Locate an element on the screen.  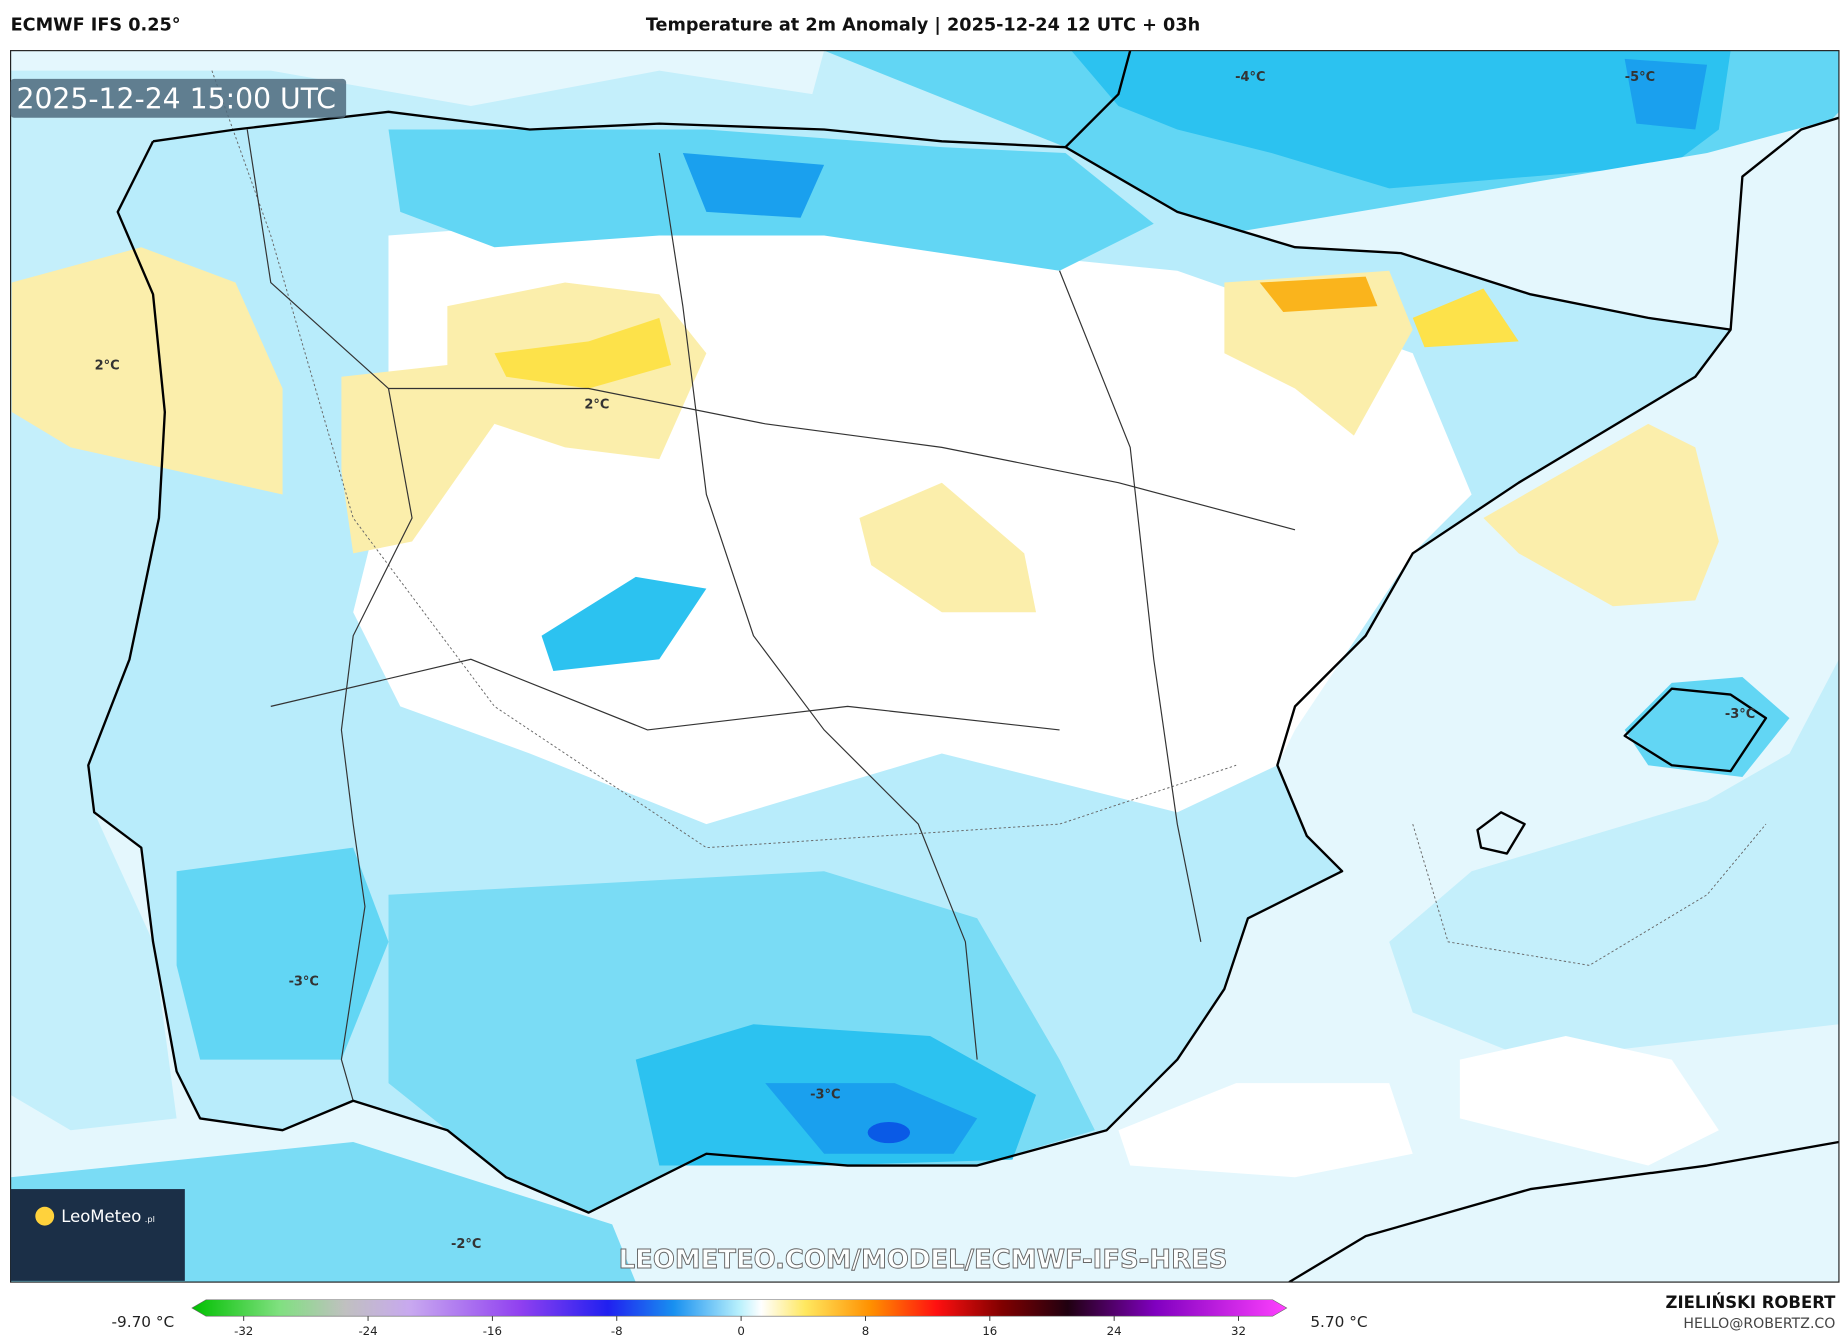
tick-label: 8 is located at coordinates (866, 1331).